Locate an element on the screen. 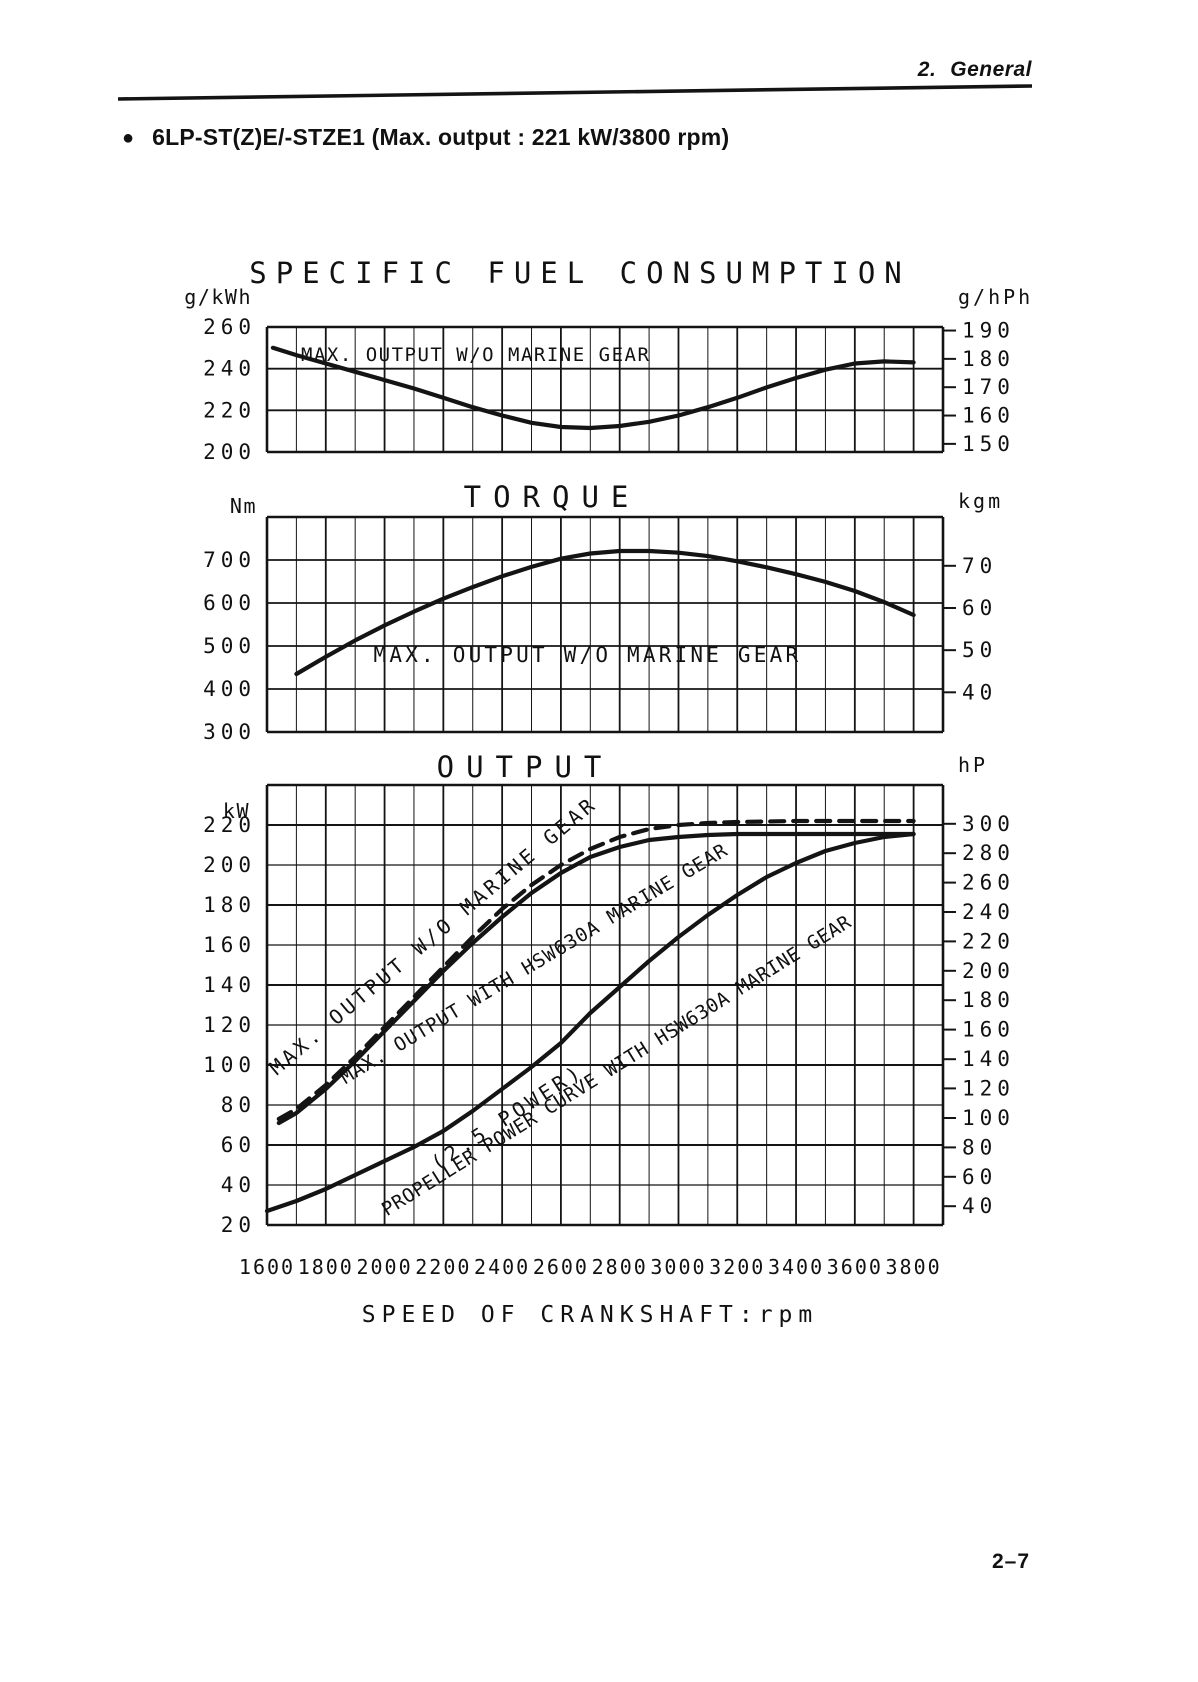  chart-title-output: OUTPUT is located at coordinates (525, 767).